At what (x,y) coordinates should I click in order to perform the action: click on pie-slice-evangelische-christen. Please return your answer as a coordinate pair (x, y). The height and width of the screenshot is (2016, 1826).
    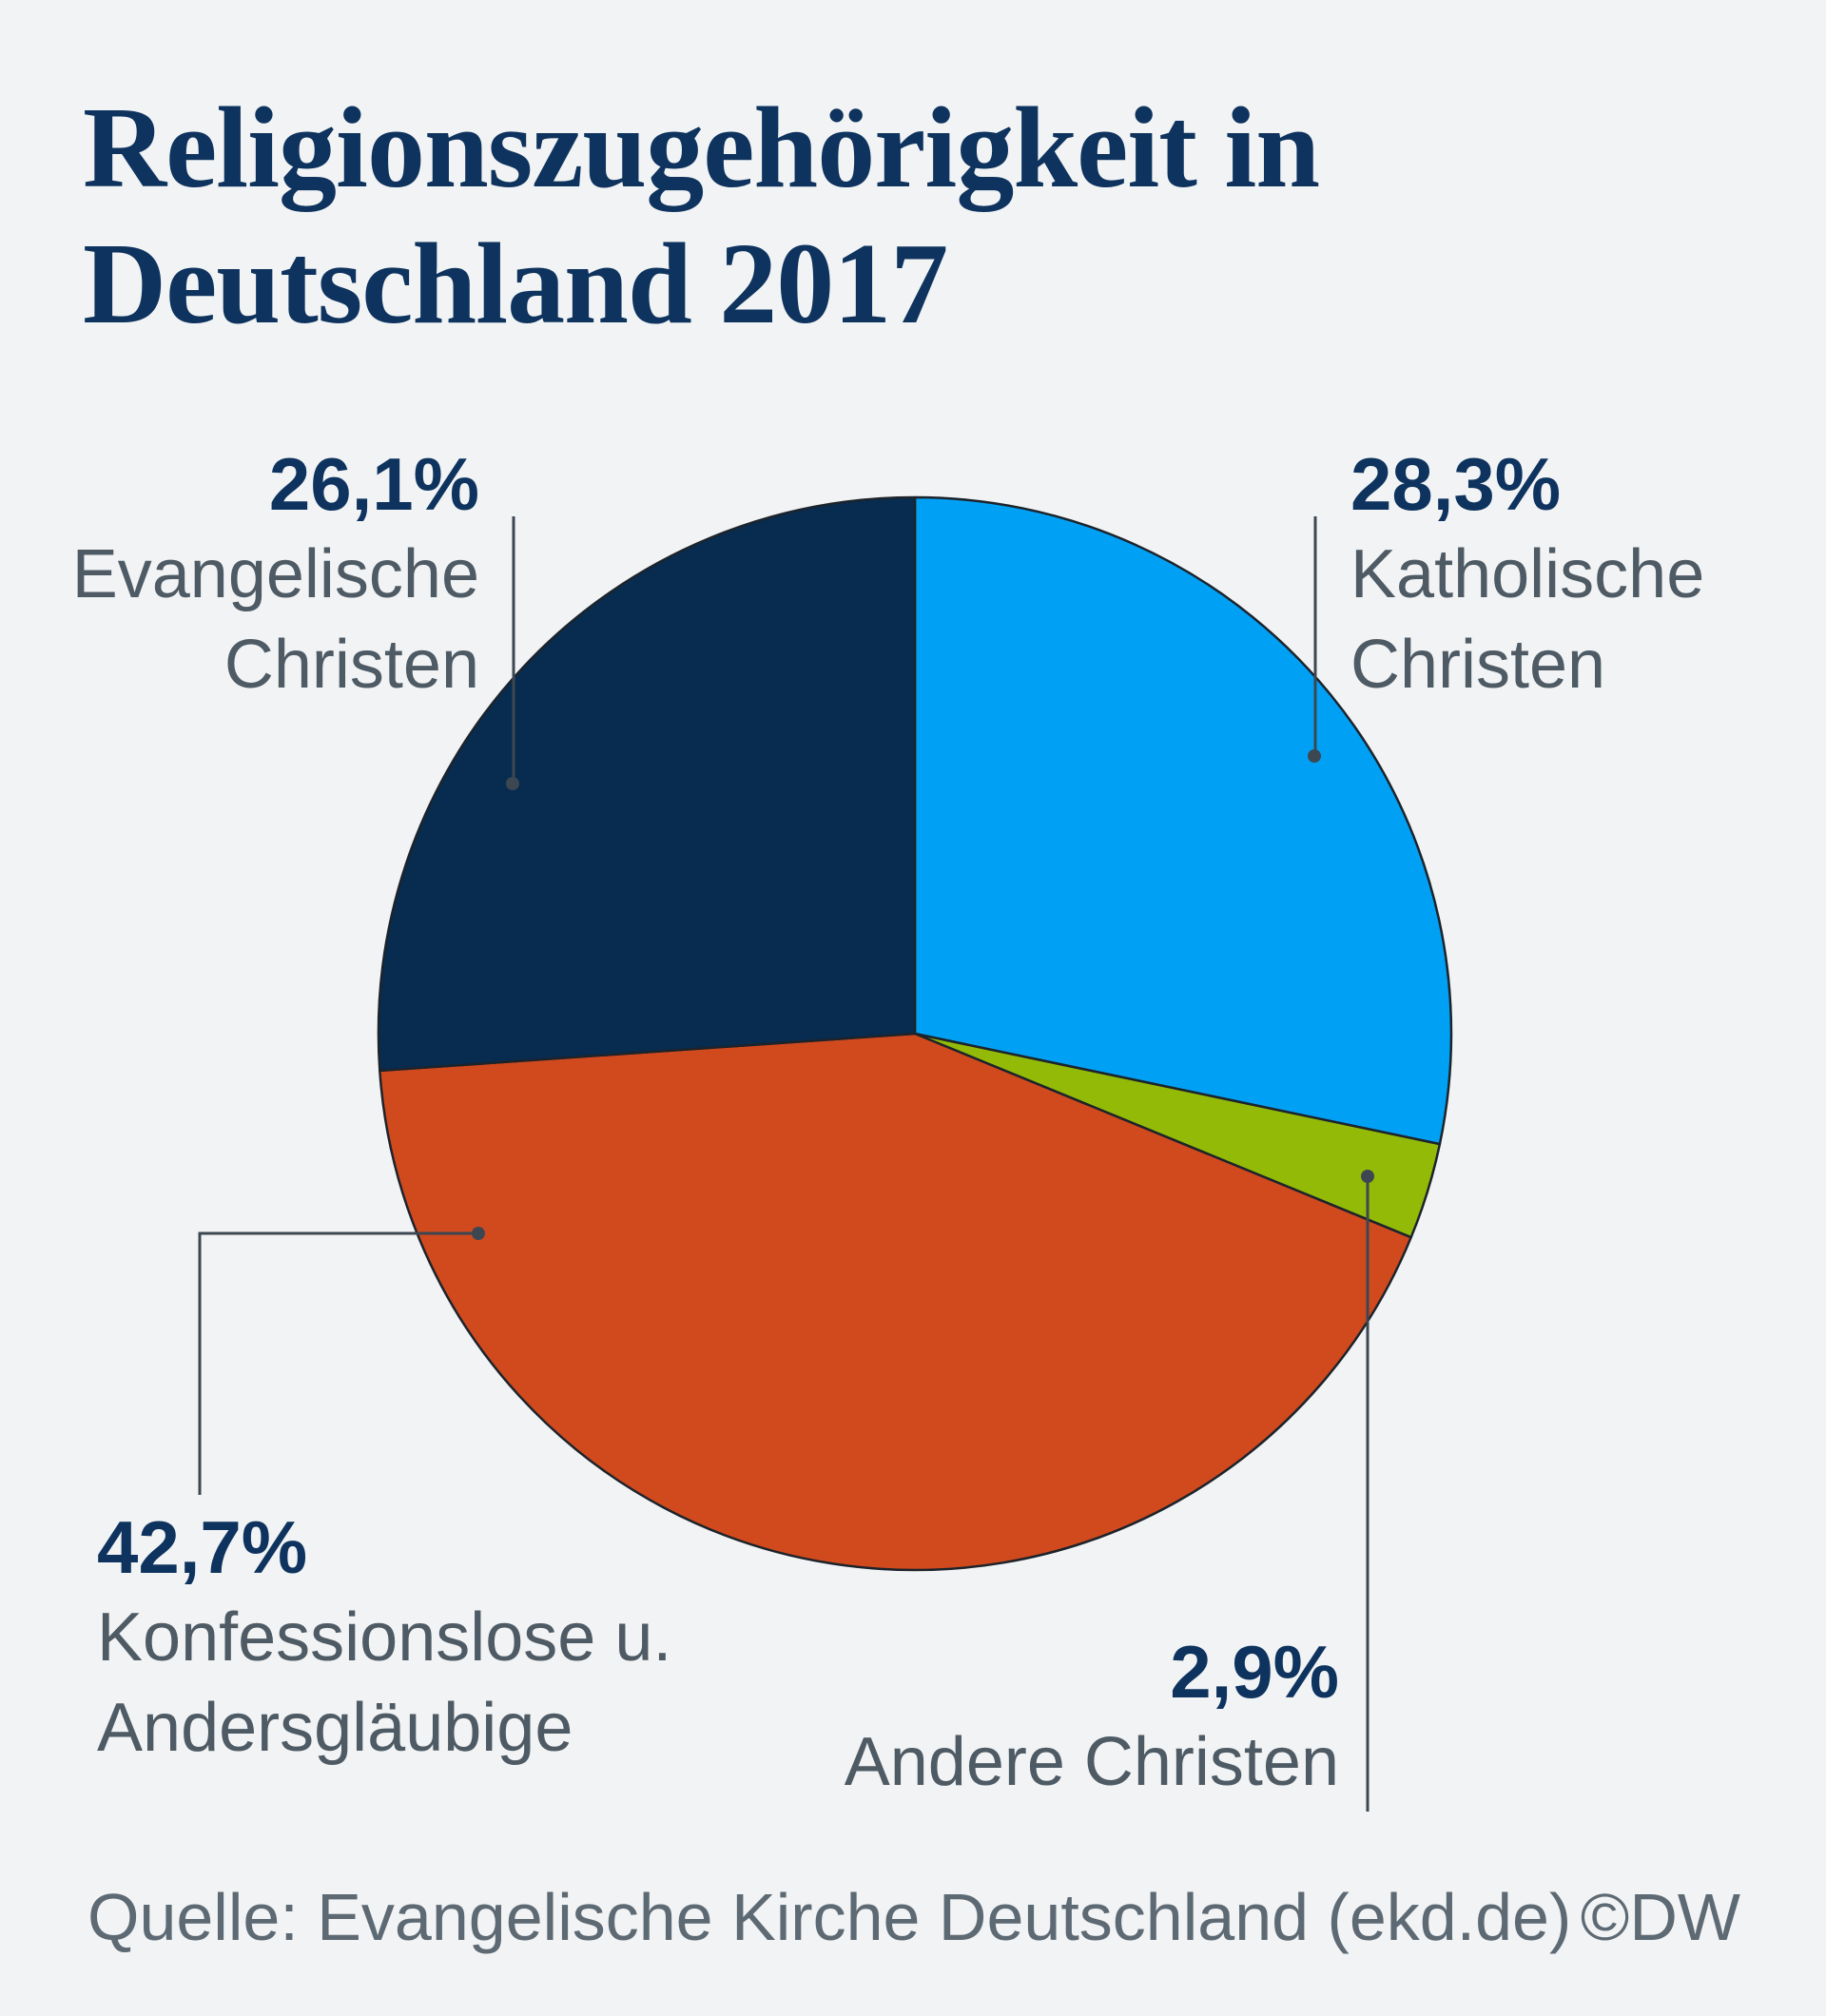
    Looking at the image, I should click on (647, 784).